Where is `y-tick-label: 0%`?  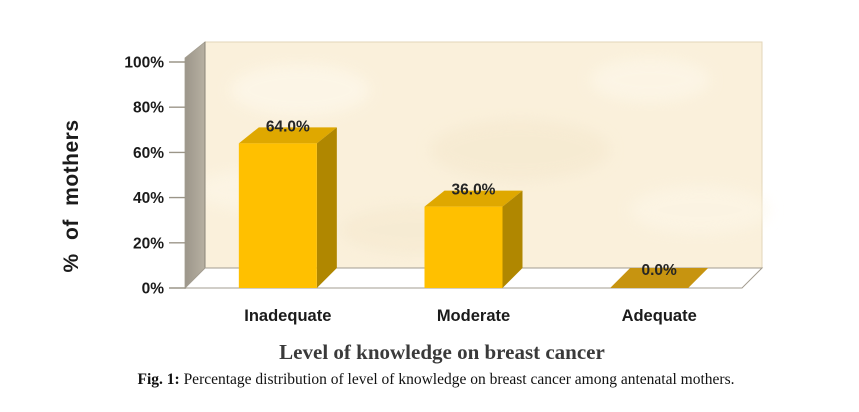 y-tick-label: 0% is located at coordinates (153, 289).